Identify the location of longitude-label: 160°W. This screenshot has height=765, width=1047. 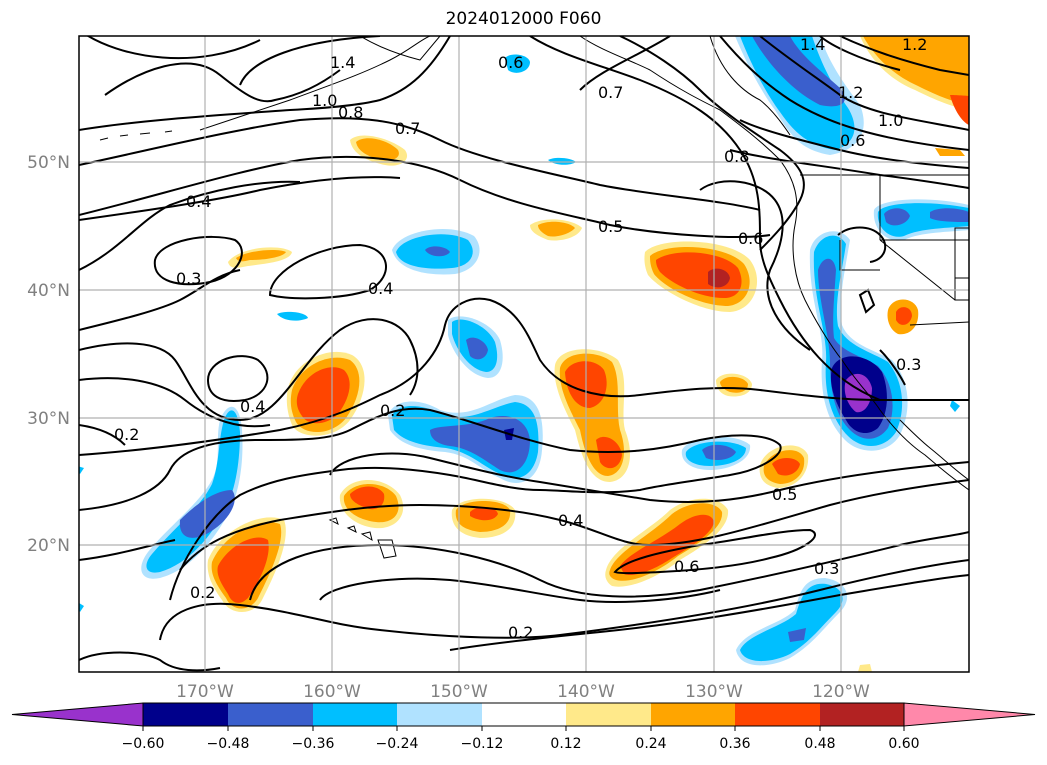
(332, 692).